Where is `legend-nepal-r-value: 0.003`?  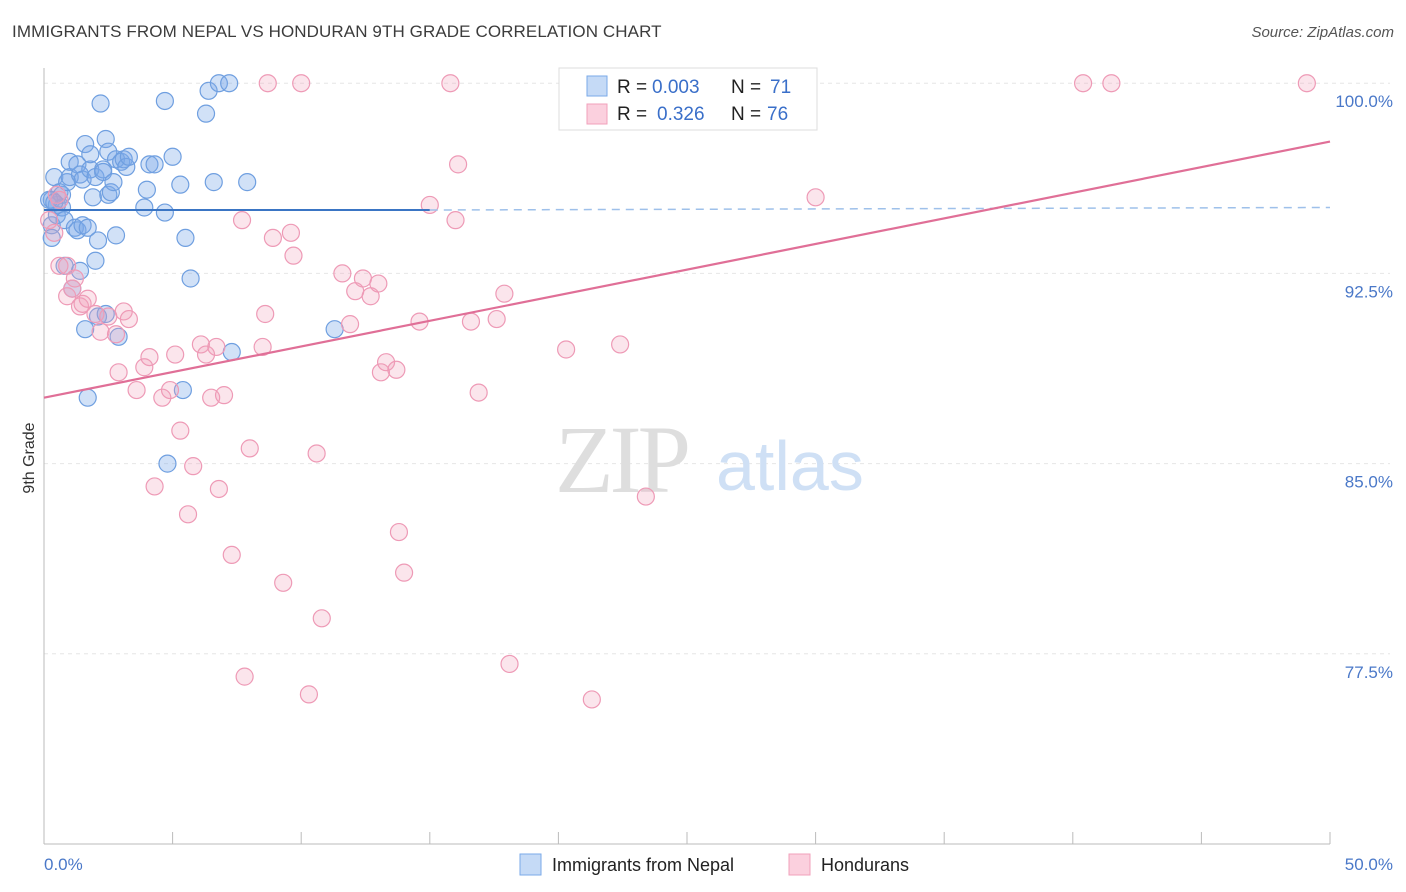
legend-nepal-r-value: 0.003 is located at coordinates (676, 87).